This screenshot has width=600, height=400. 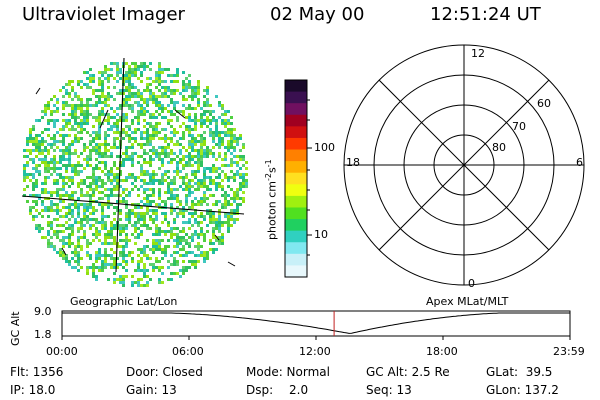 I want to click on unit-exp-1: -2, so click(x=268, y=177).